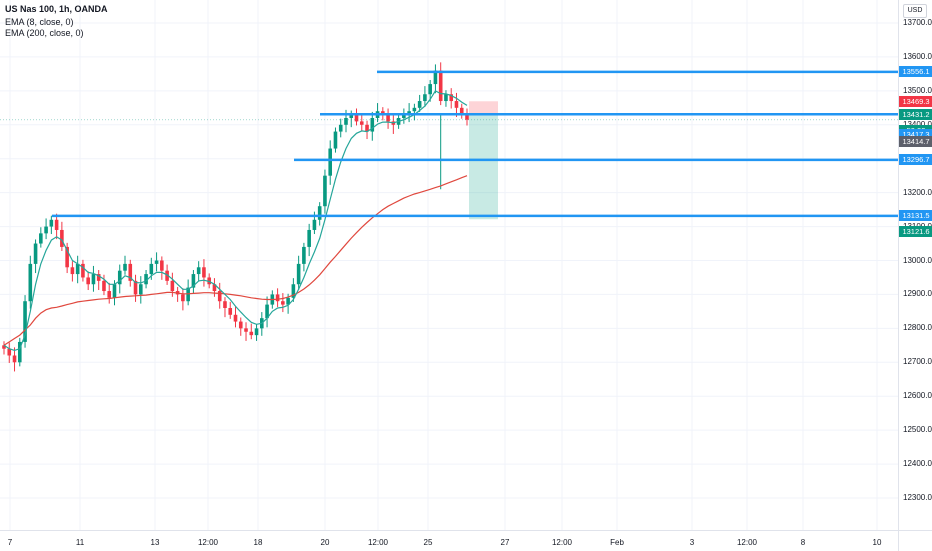  Describe the element at coordinates (428, 543) in the screenshot. I see `time-tick-label: 25` at that location.